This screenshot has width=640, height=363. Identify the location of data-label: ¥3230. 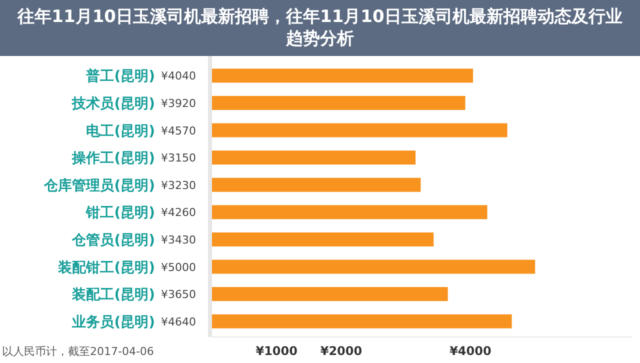
(178, 185).